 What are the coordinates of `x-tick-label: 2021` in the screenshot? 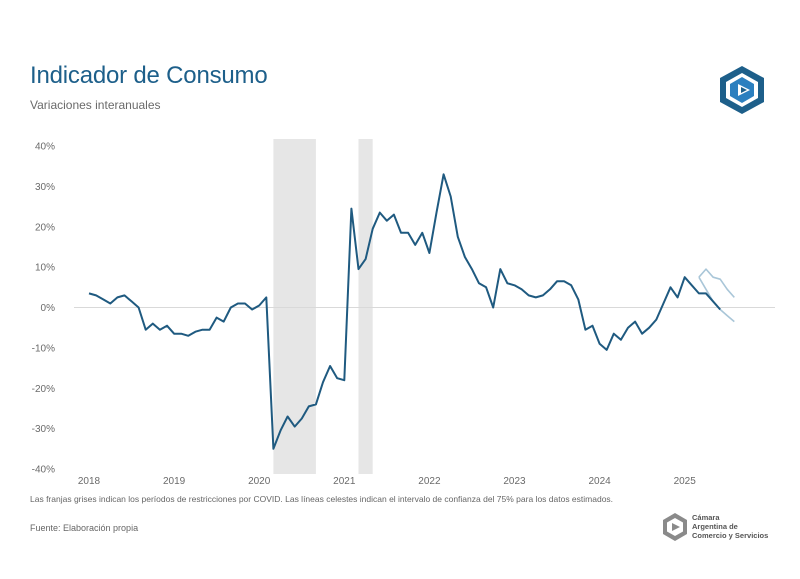 It's located at (344, 481).